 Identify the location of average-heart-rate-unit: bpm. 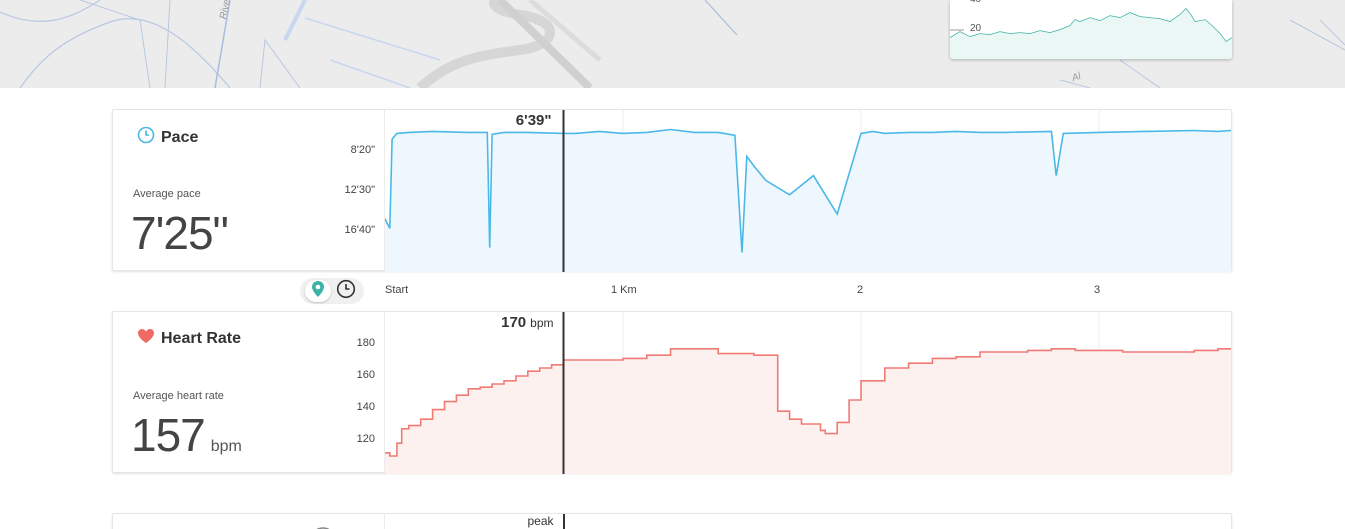
(226, 446).